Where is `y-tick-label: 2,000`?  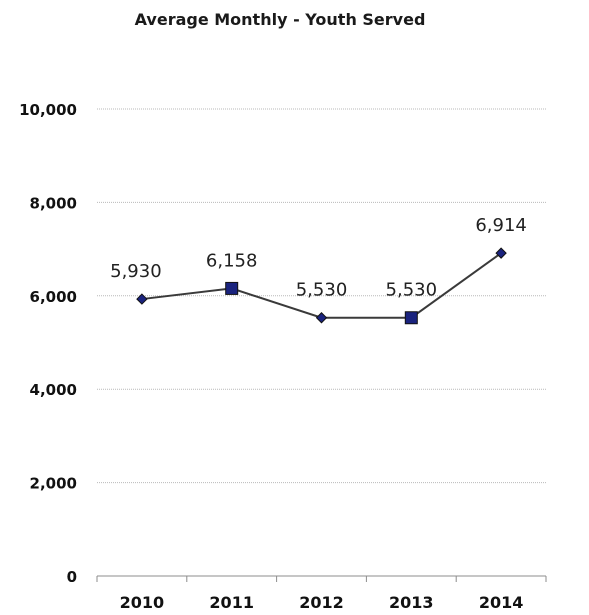 y-tick-label: 2,000 is located at coordinates (53, 484).